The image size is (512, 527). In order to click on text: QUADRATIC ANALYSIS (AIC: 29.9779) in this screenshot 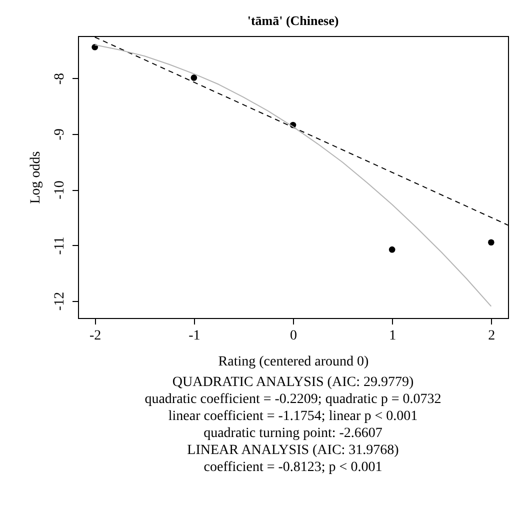, I will do `click(293, 382)`.